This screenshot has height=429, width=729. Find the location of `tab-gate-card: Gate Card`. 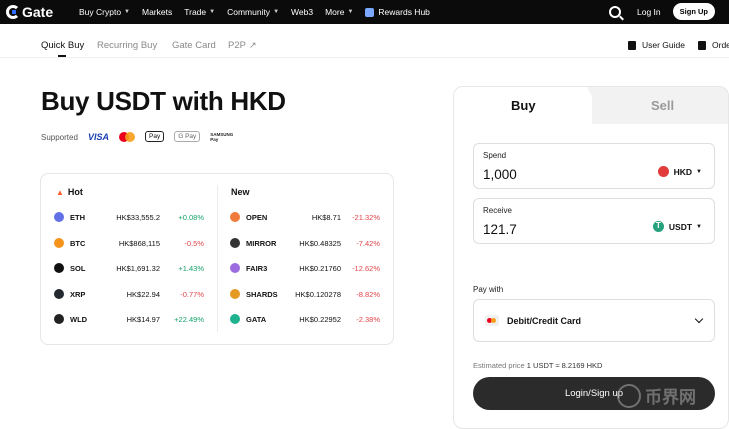

tab-gate-card: Gate Card is located at coordinates (194, 45).